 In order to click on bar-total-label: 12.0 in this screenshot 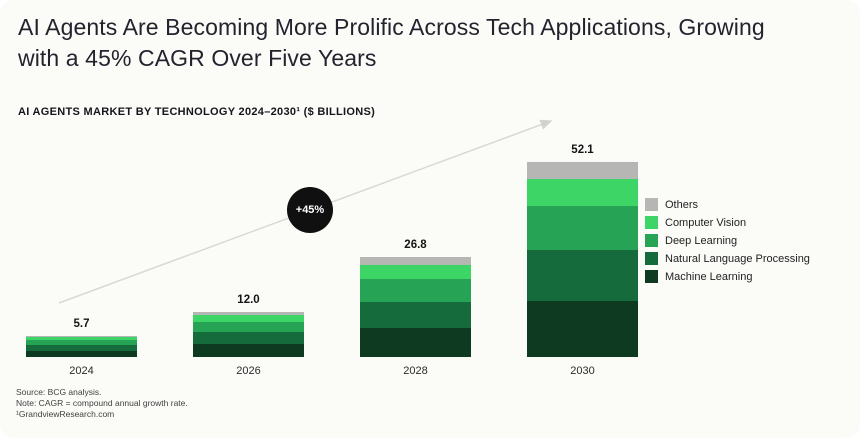, I will do `click(248, 300)`.